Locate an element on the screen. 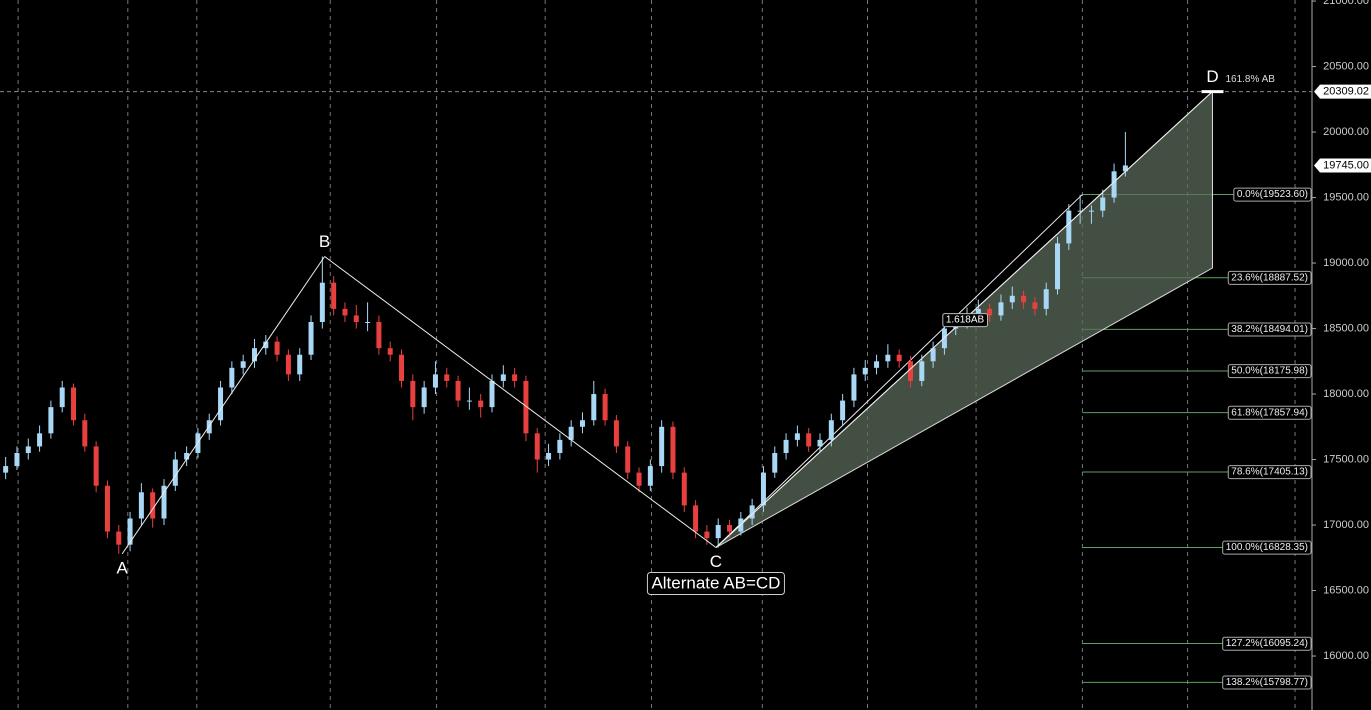 Image resolution: width=1371 pixels, height=710 pixels. d-note: 161.8% AB is located at coordinates (1250, 79).